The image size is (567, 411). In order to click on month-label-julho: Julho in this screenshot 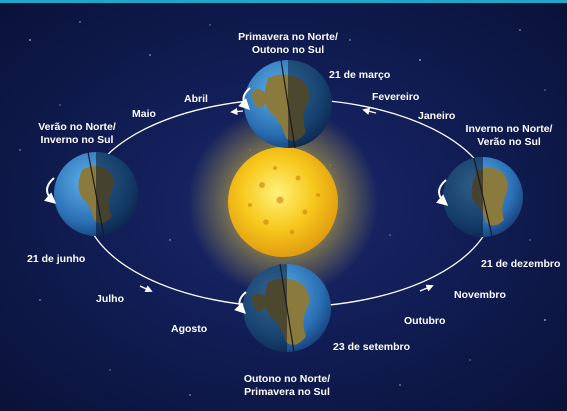, I will do `click(110, 299)`.